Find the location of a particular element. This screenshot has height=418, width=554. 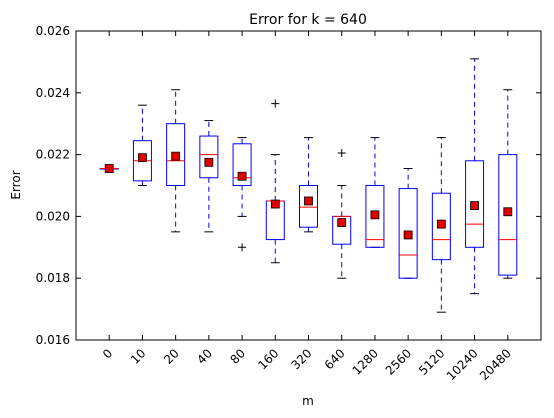

y-tick-label: 0.018 is located at coordinates (53, 278).